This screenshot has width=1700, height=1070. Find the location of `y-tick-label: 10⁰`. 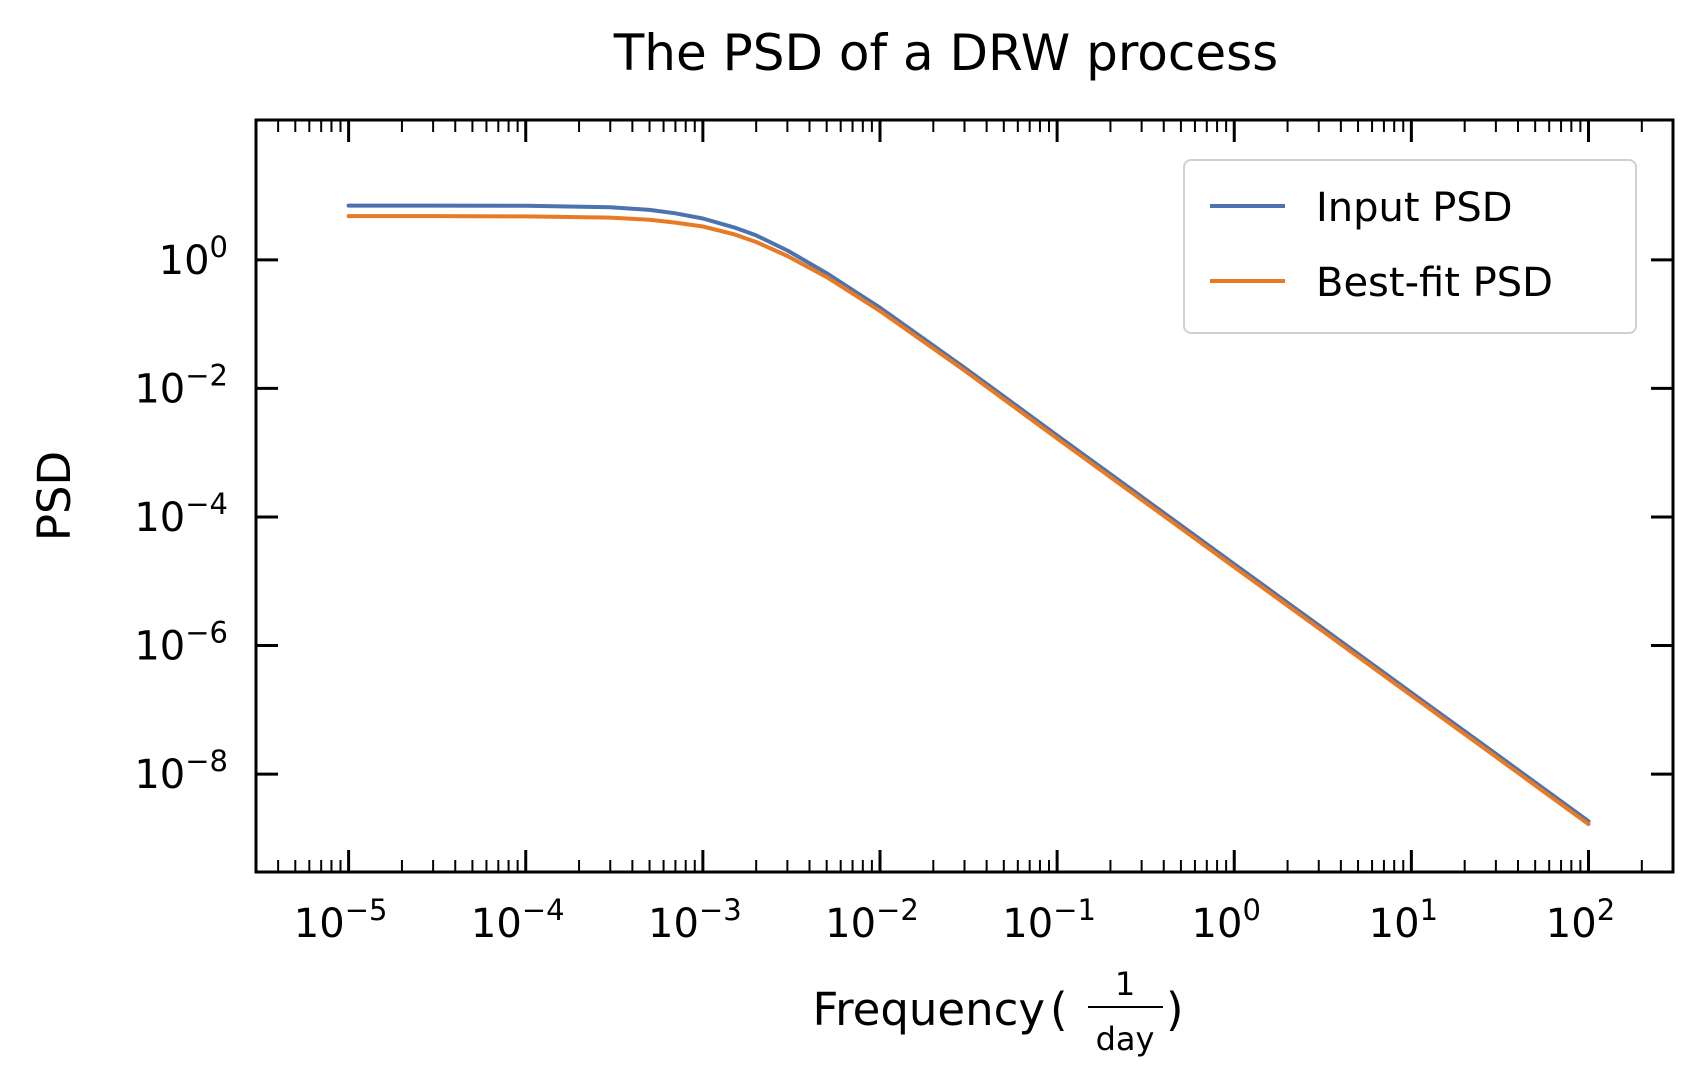

y-tick-label: 10⁰ is located at coordinates (193, 257).